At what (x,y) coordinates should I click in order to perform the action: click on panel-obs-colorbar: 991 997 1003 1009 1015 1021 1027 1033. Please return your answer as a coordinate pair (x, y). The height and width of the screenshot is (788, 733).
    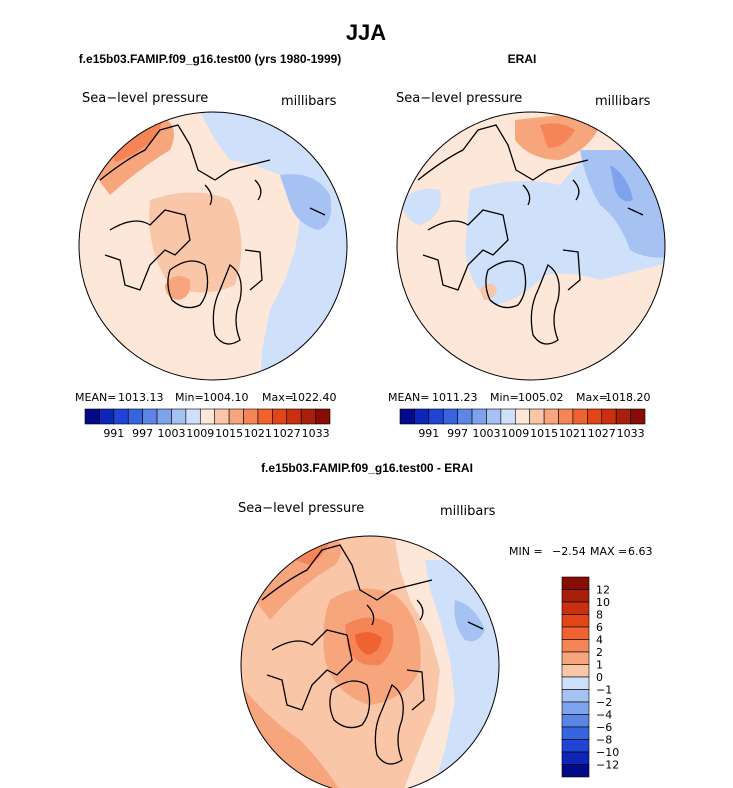
    Looking at the image, I should click on (522, 424).